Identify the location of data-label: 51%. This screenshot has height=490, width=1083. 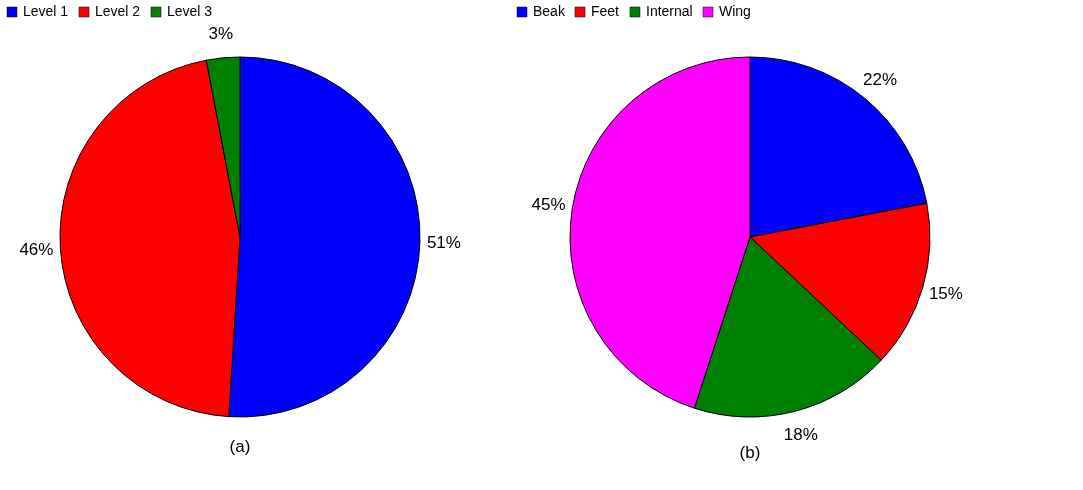
(443, 243).